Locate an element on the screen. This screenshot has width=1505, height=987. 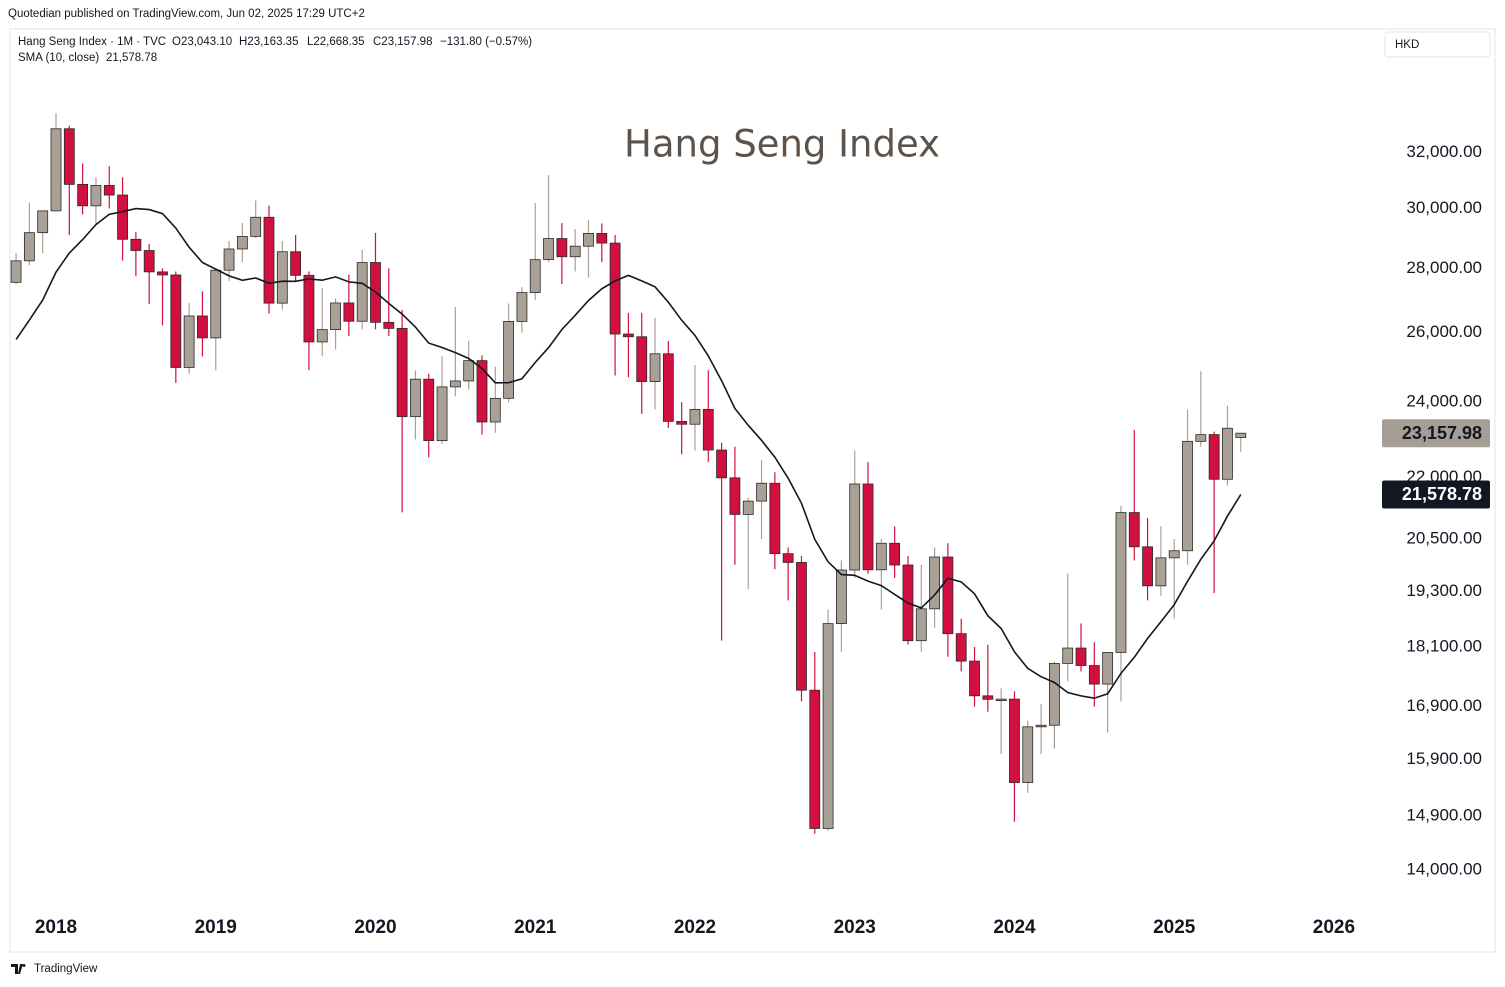
sma-legend: SMA (10, close) is located at coordinates (58, 58).